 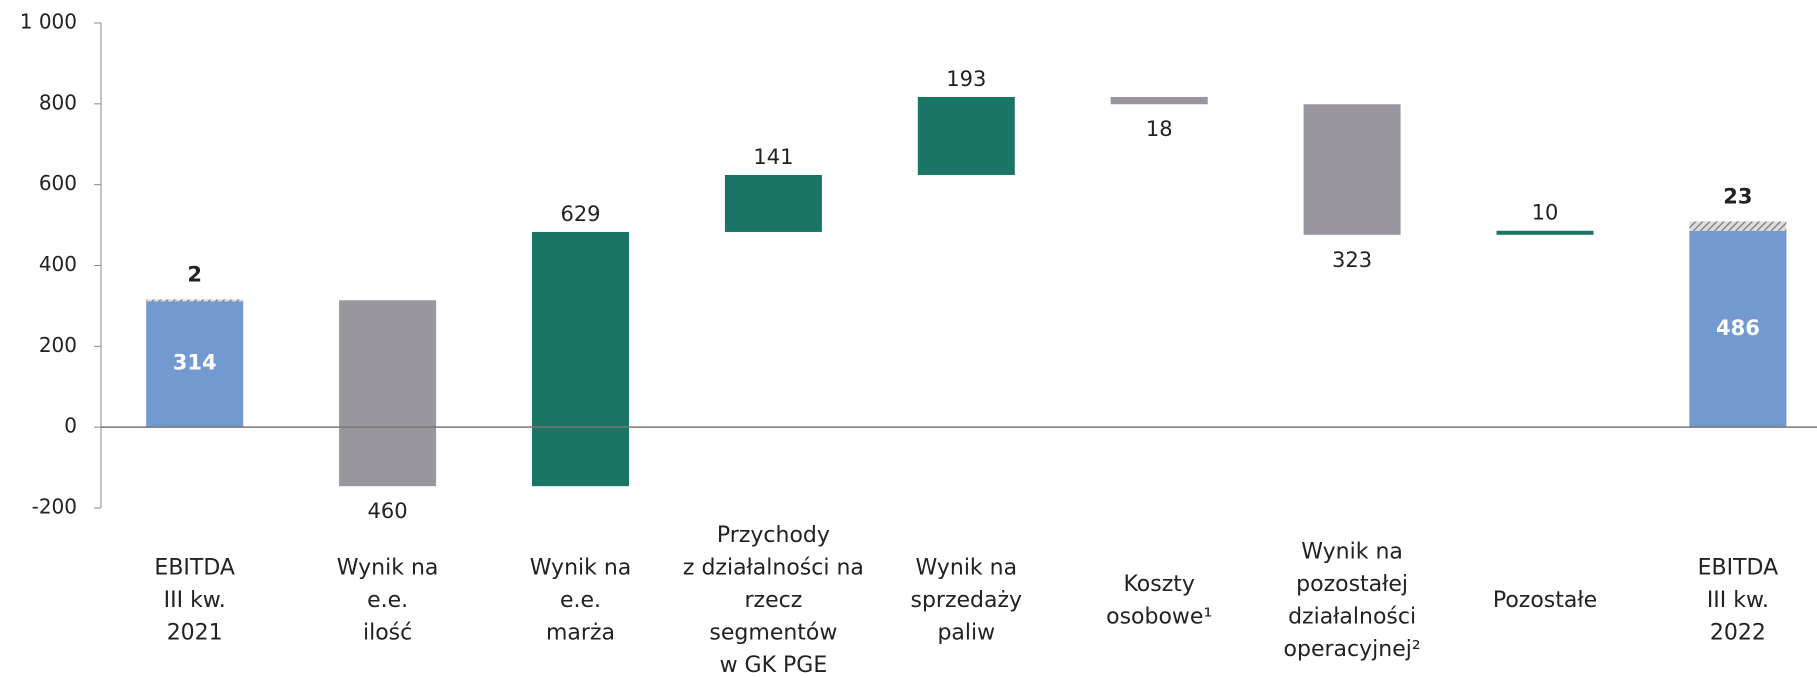 I want to click on value-label: 460, so click(x=388, y=511).